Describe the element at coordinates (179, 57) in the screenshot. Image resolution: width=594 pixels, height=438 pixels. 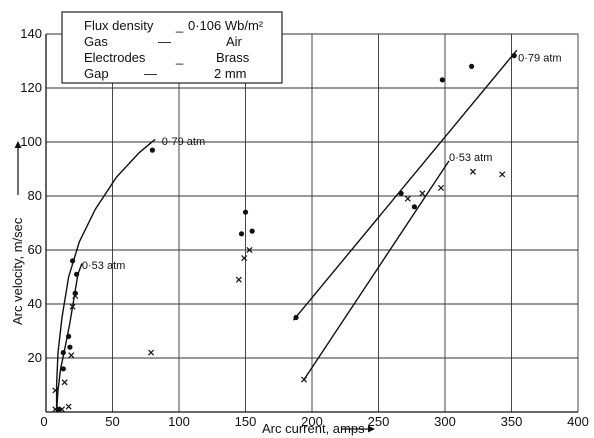
I see `legend-row-2-sep: _` at that location.